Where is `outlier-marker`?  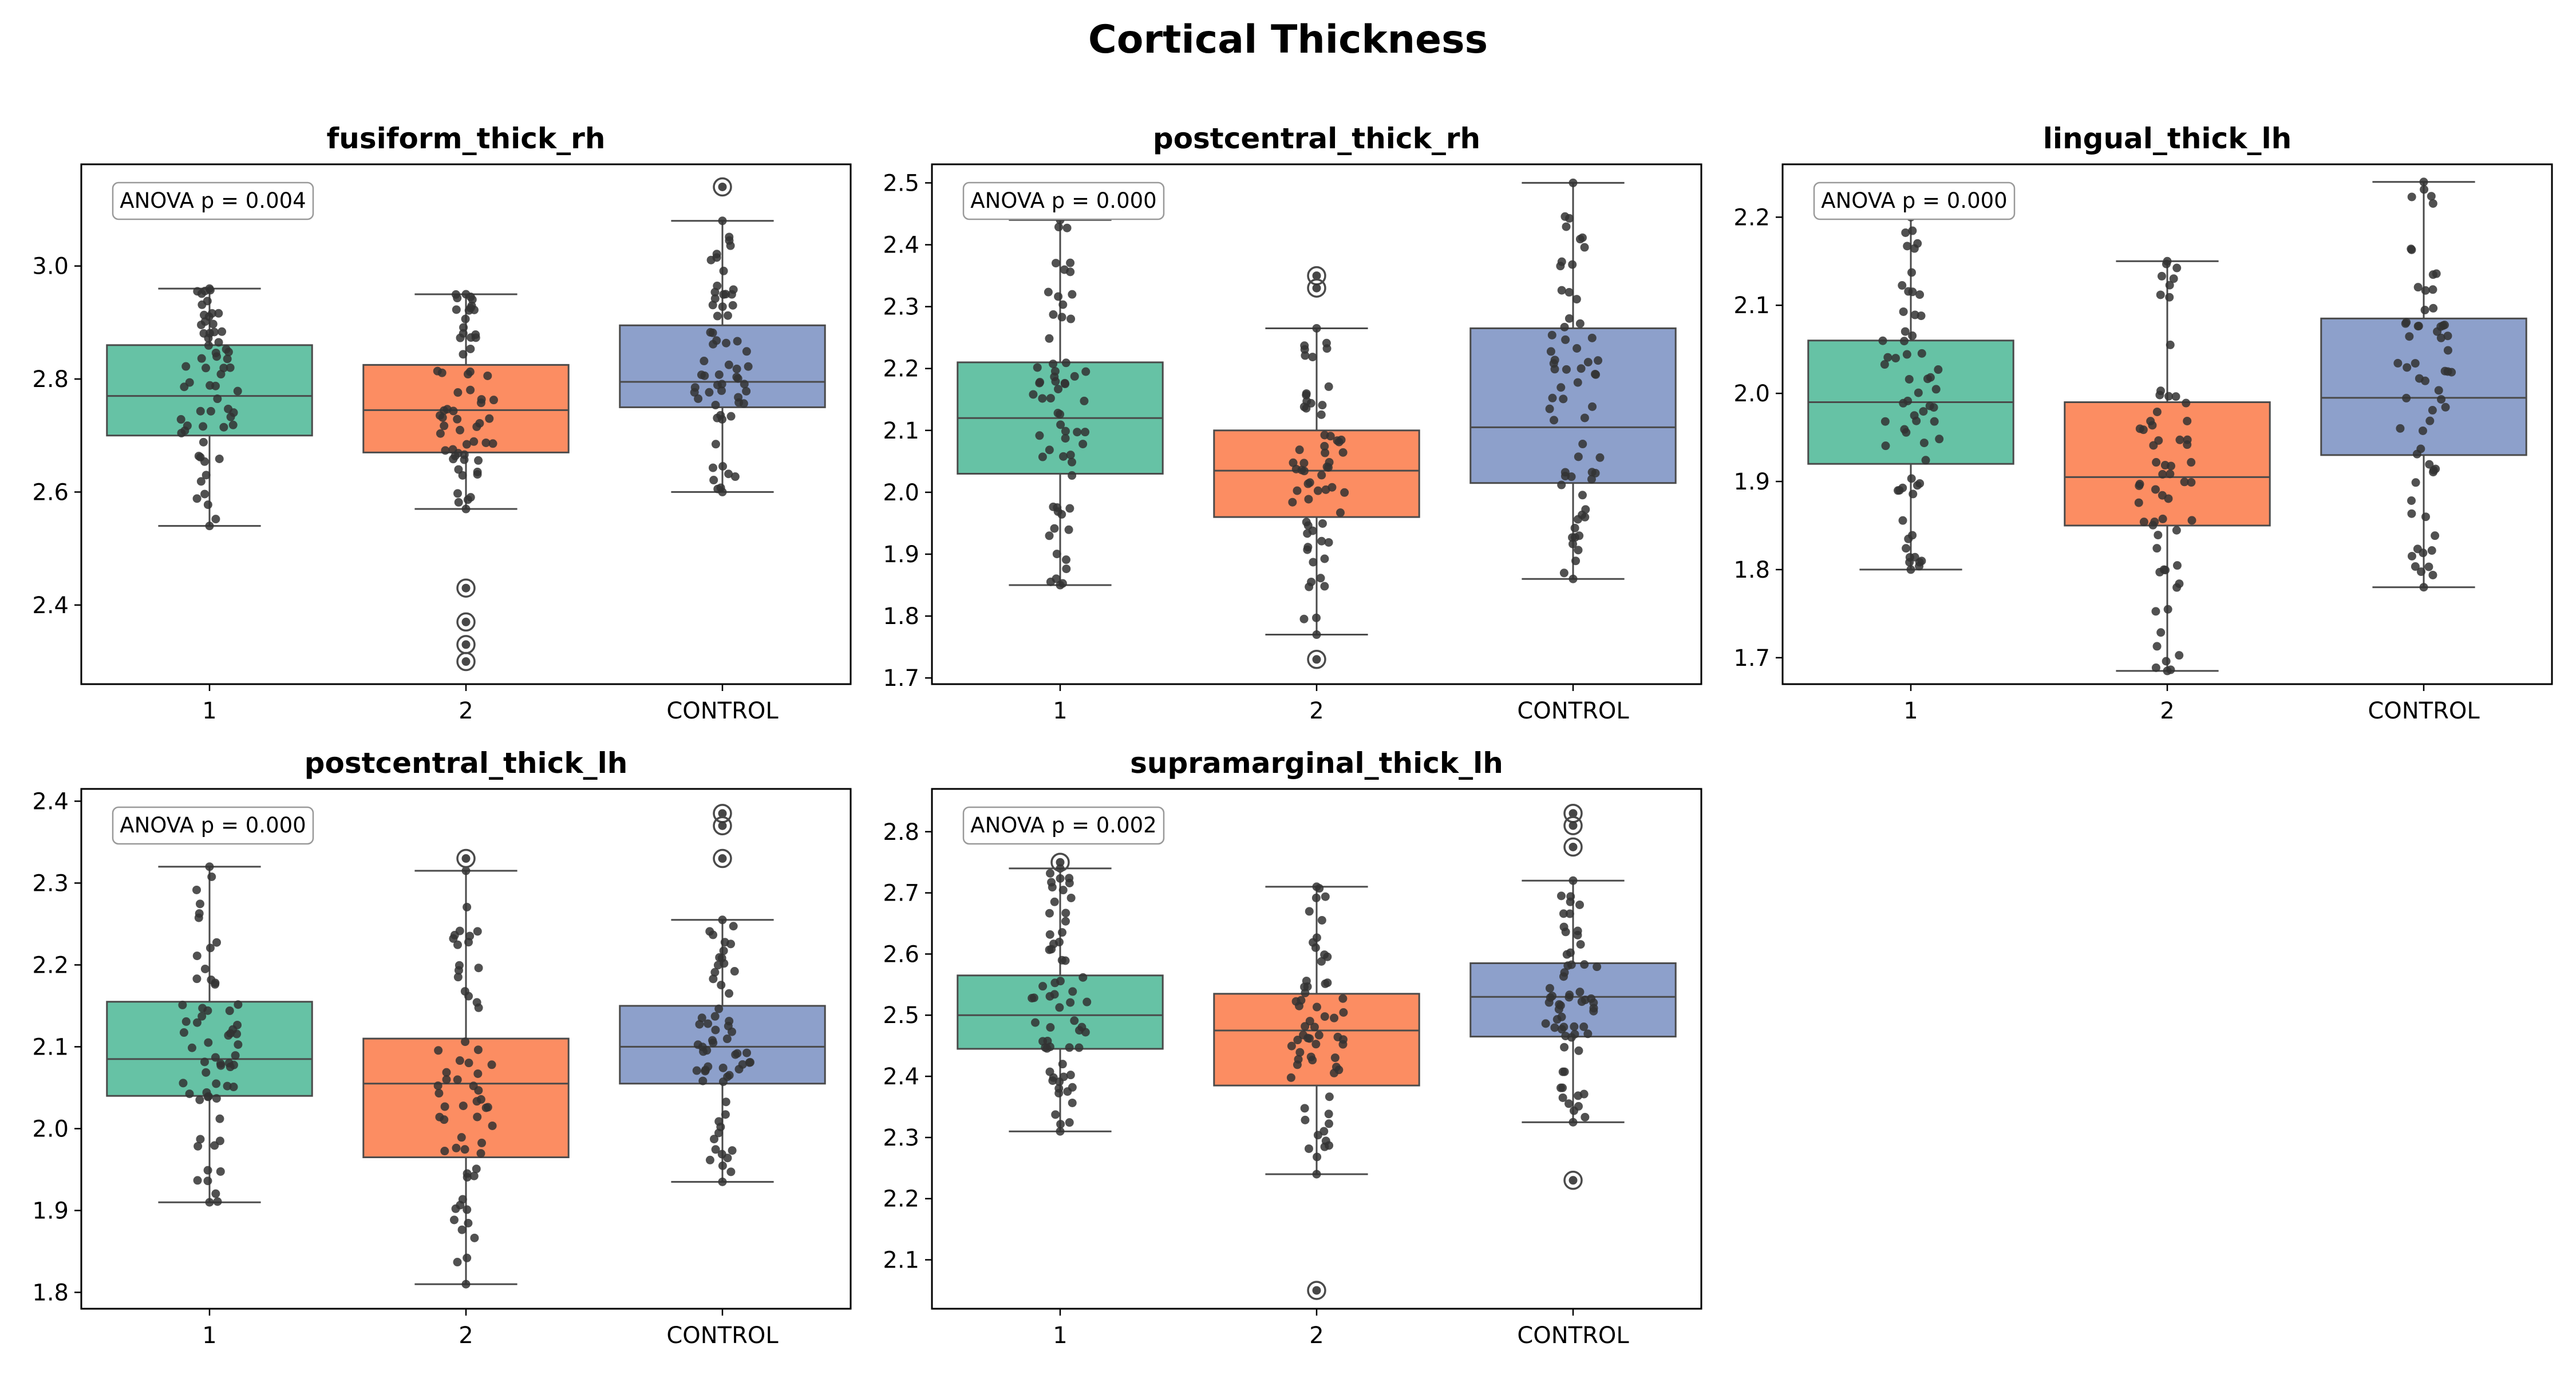 outlier-marker is located at coordinates (466, 622).